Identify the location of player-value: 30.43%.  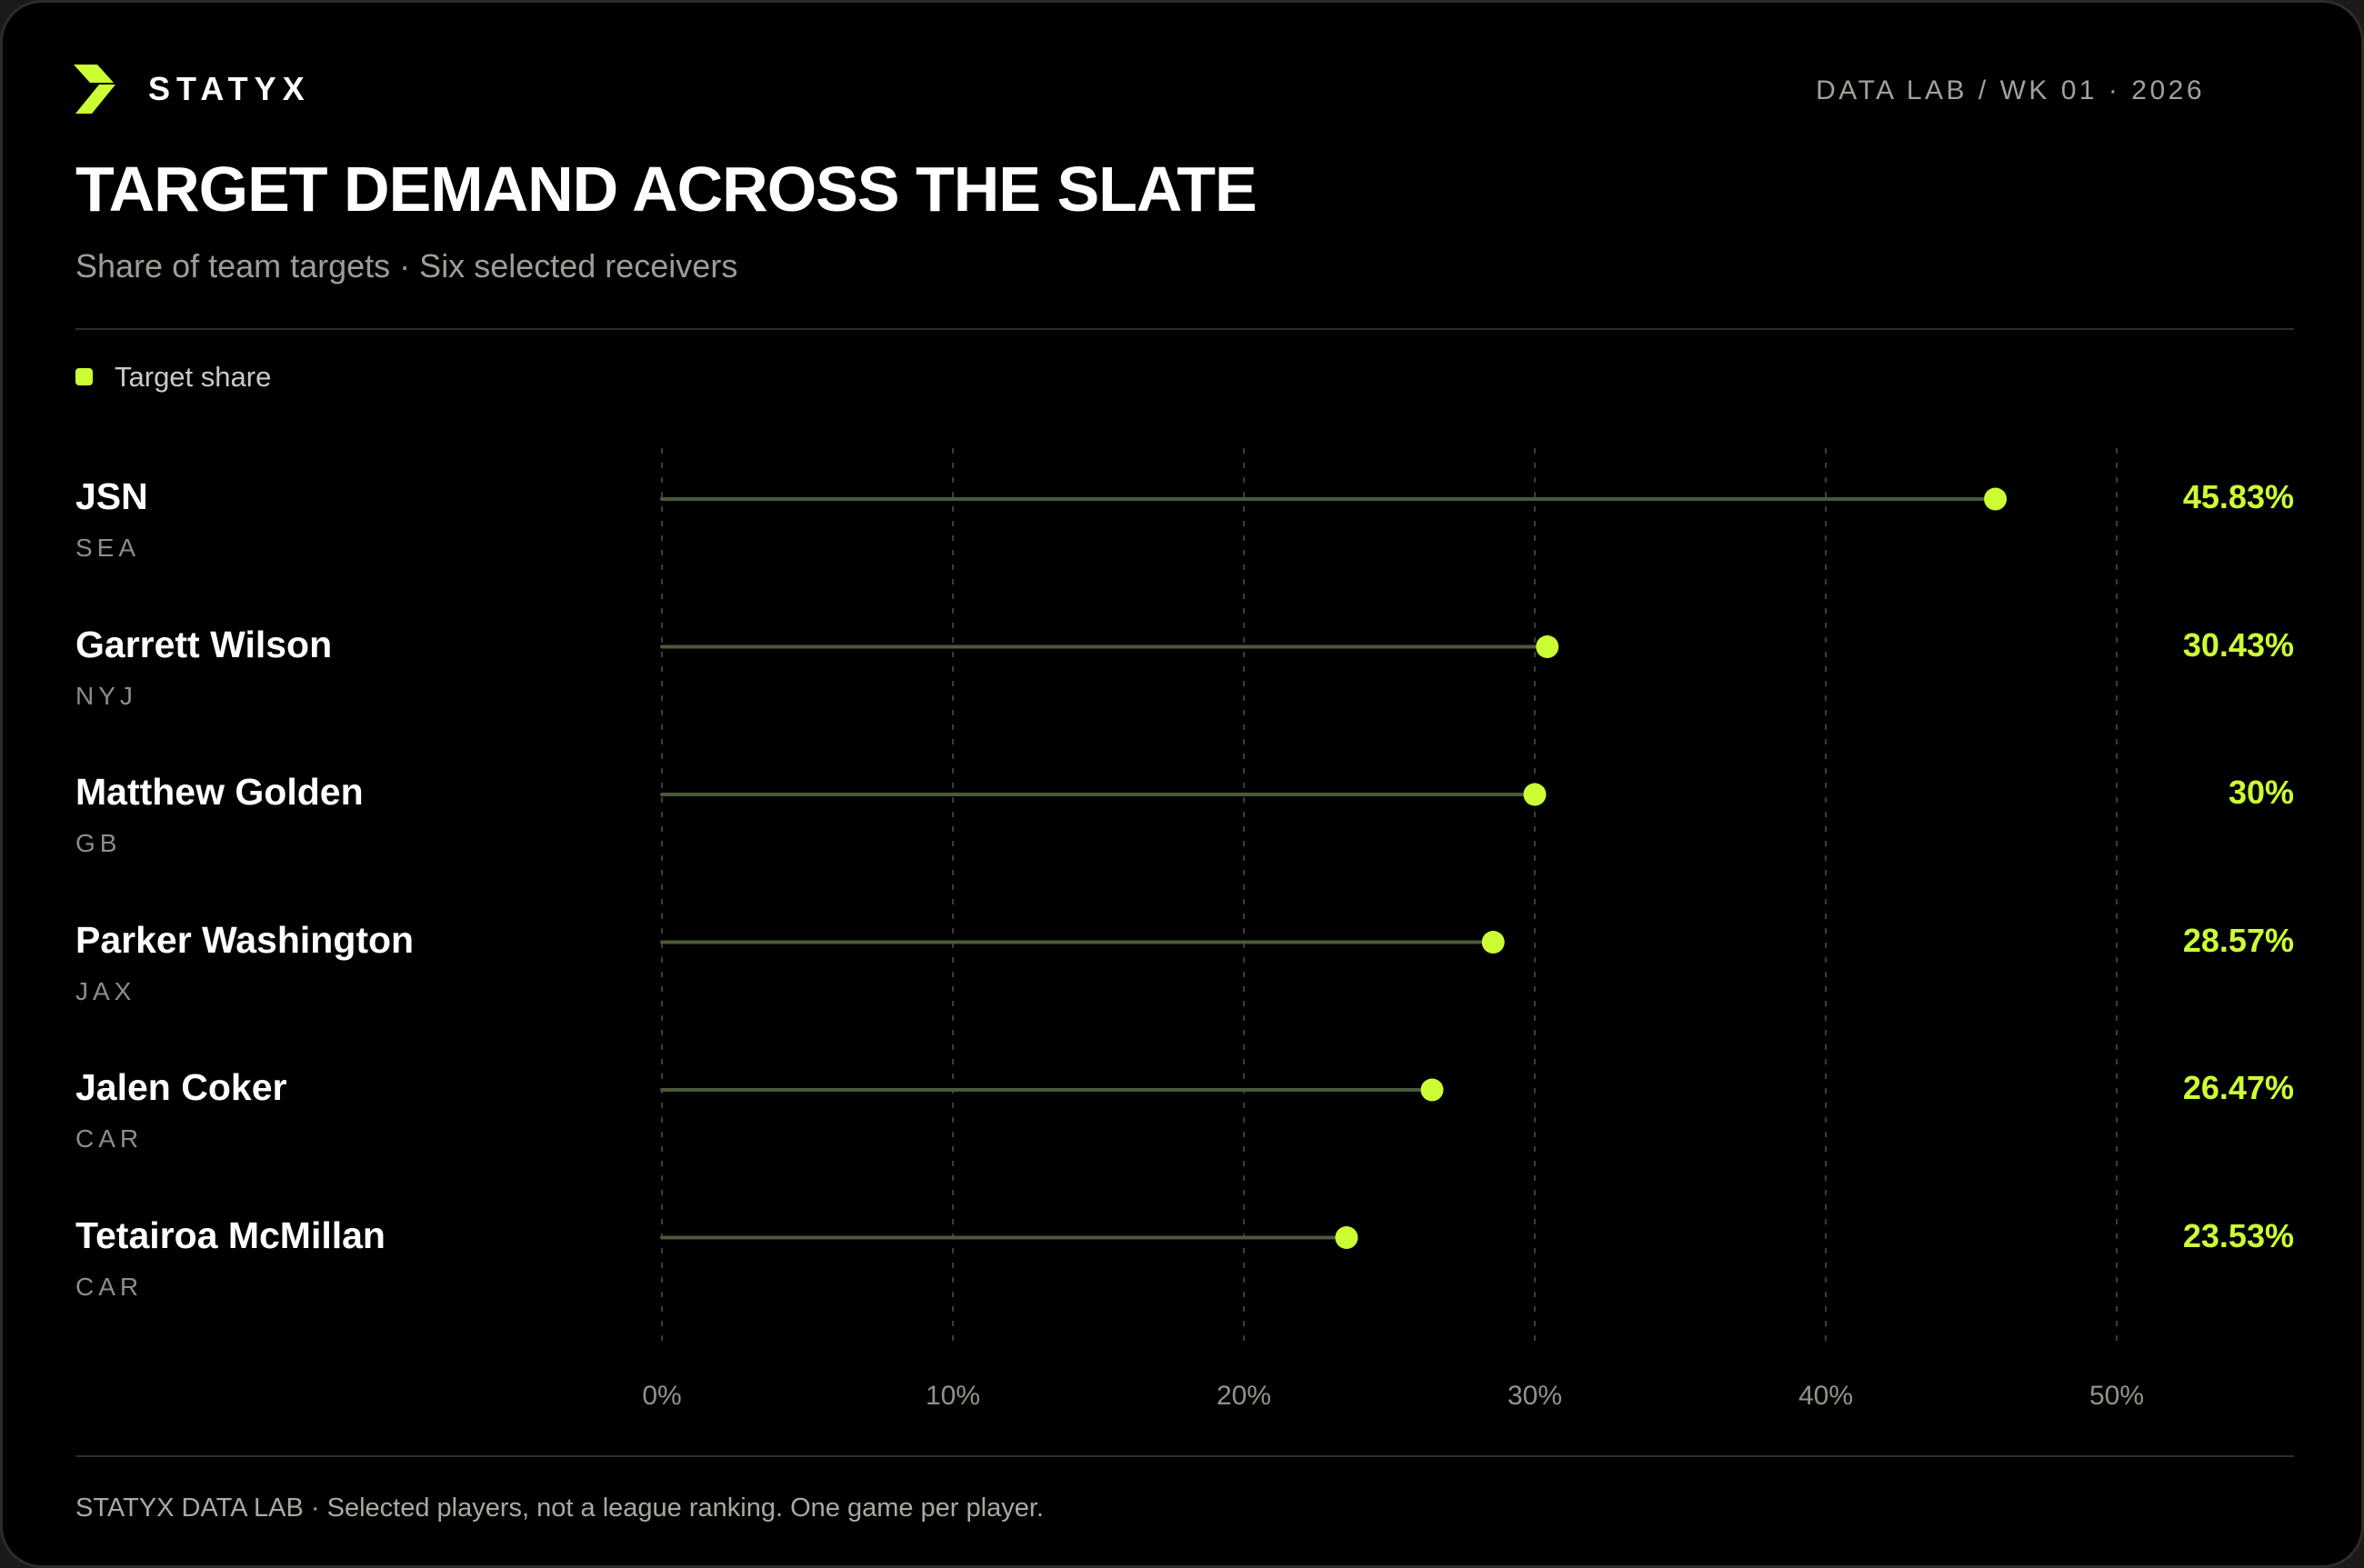
(2238, 645).